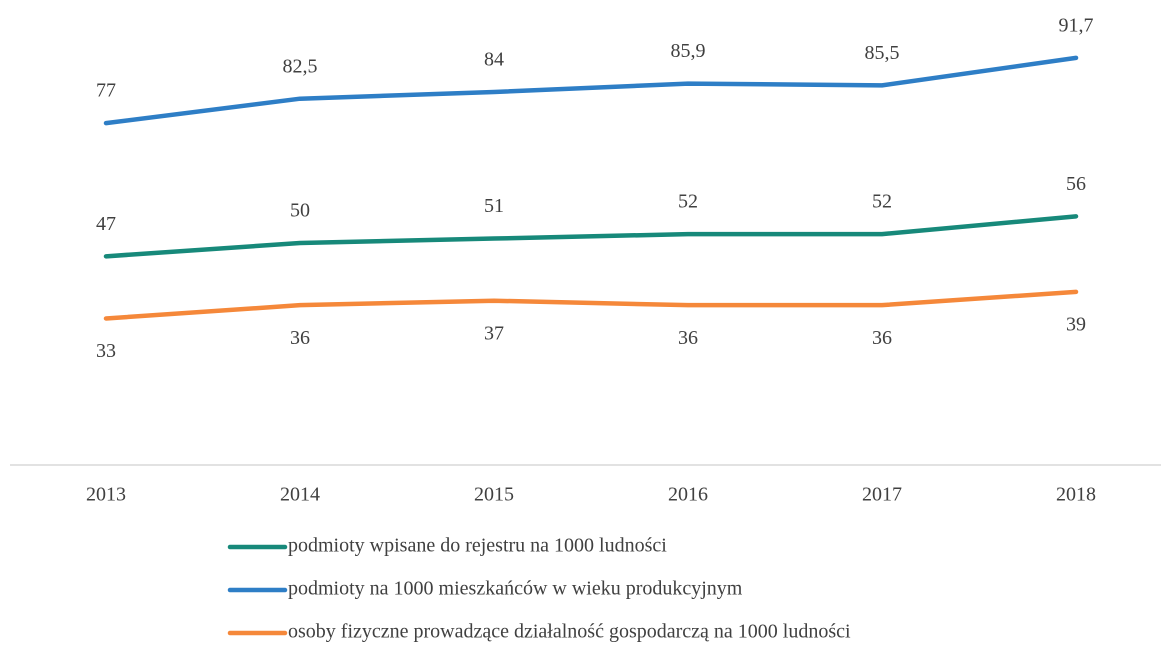  What do you see at coordinates (300, 495) in the screenshot?
I see `x-tick-label: 2014` at bounding box center [300, 495].